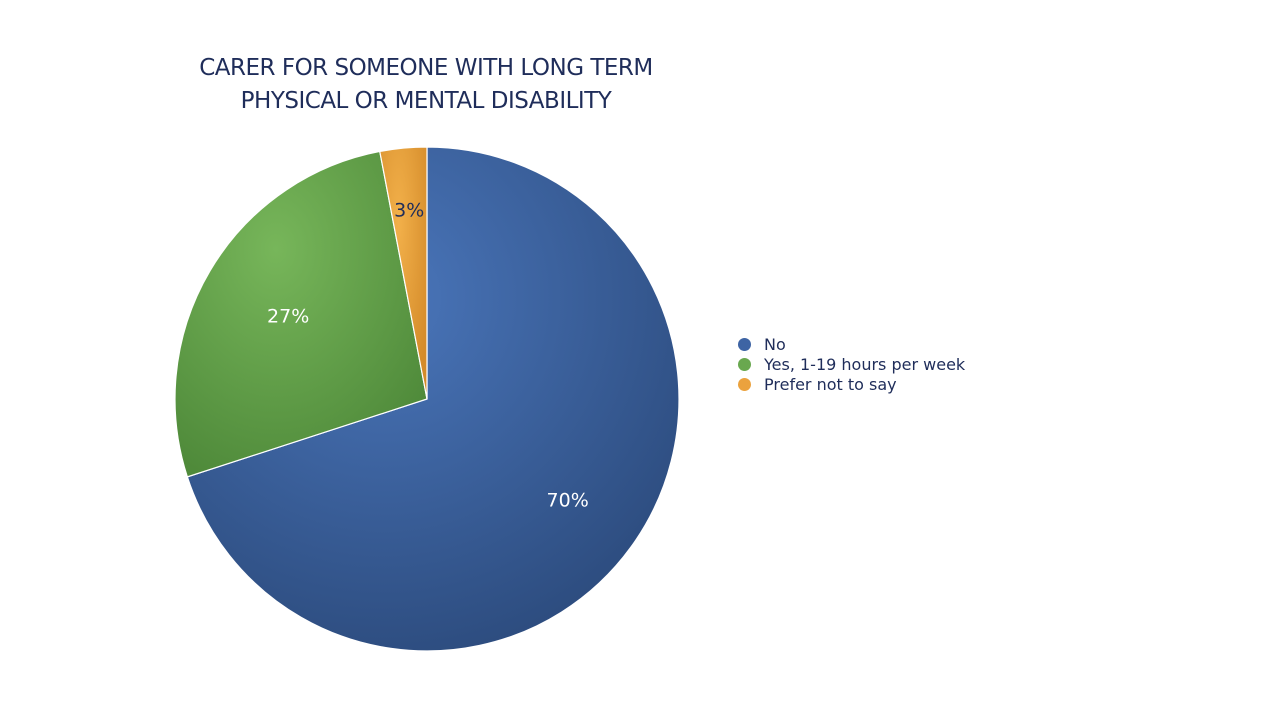  What do you see at coordinates (288, 316) in the screenshot?
I see `data-label-yes: 27%` at bounding box center [288, 316].